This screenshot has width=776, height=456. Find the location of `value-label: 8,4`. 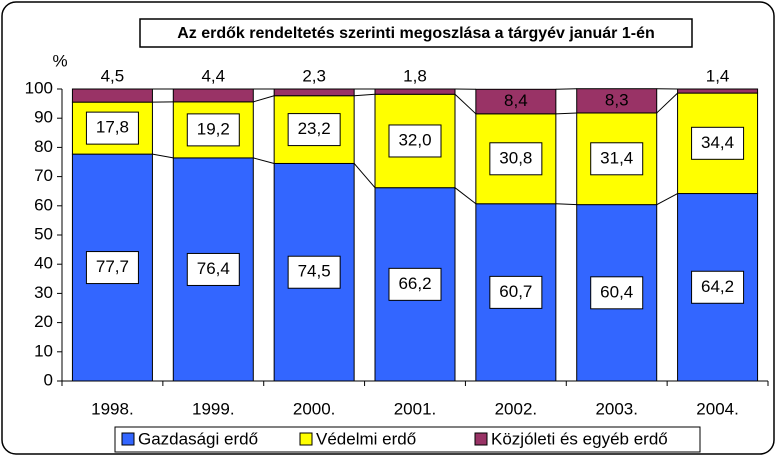

value-label: 8,4 is located at coordinates (516, 100).